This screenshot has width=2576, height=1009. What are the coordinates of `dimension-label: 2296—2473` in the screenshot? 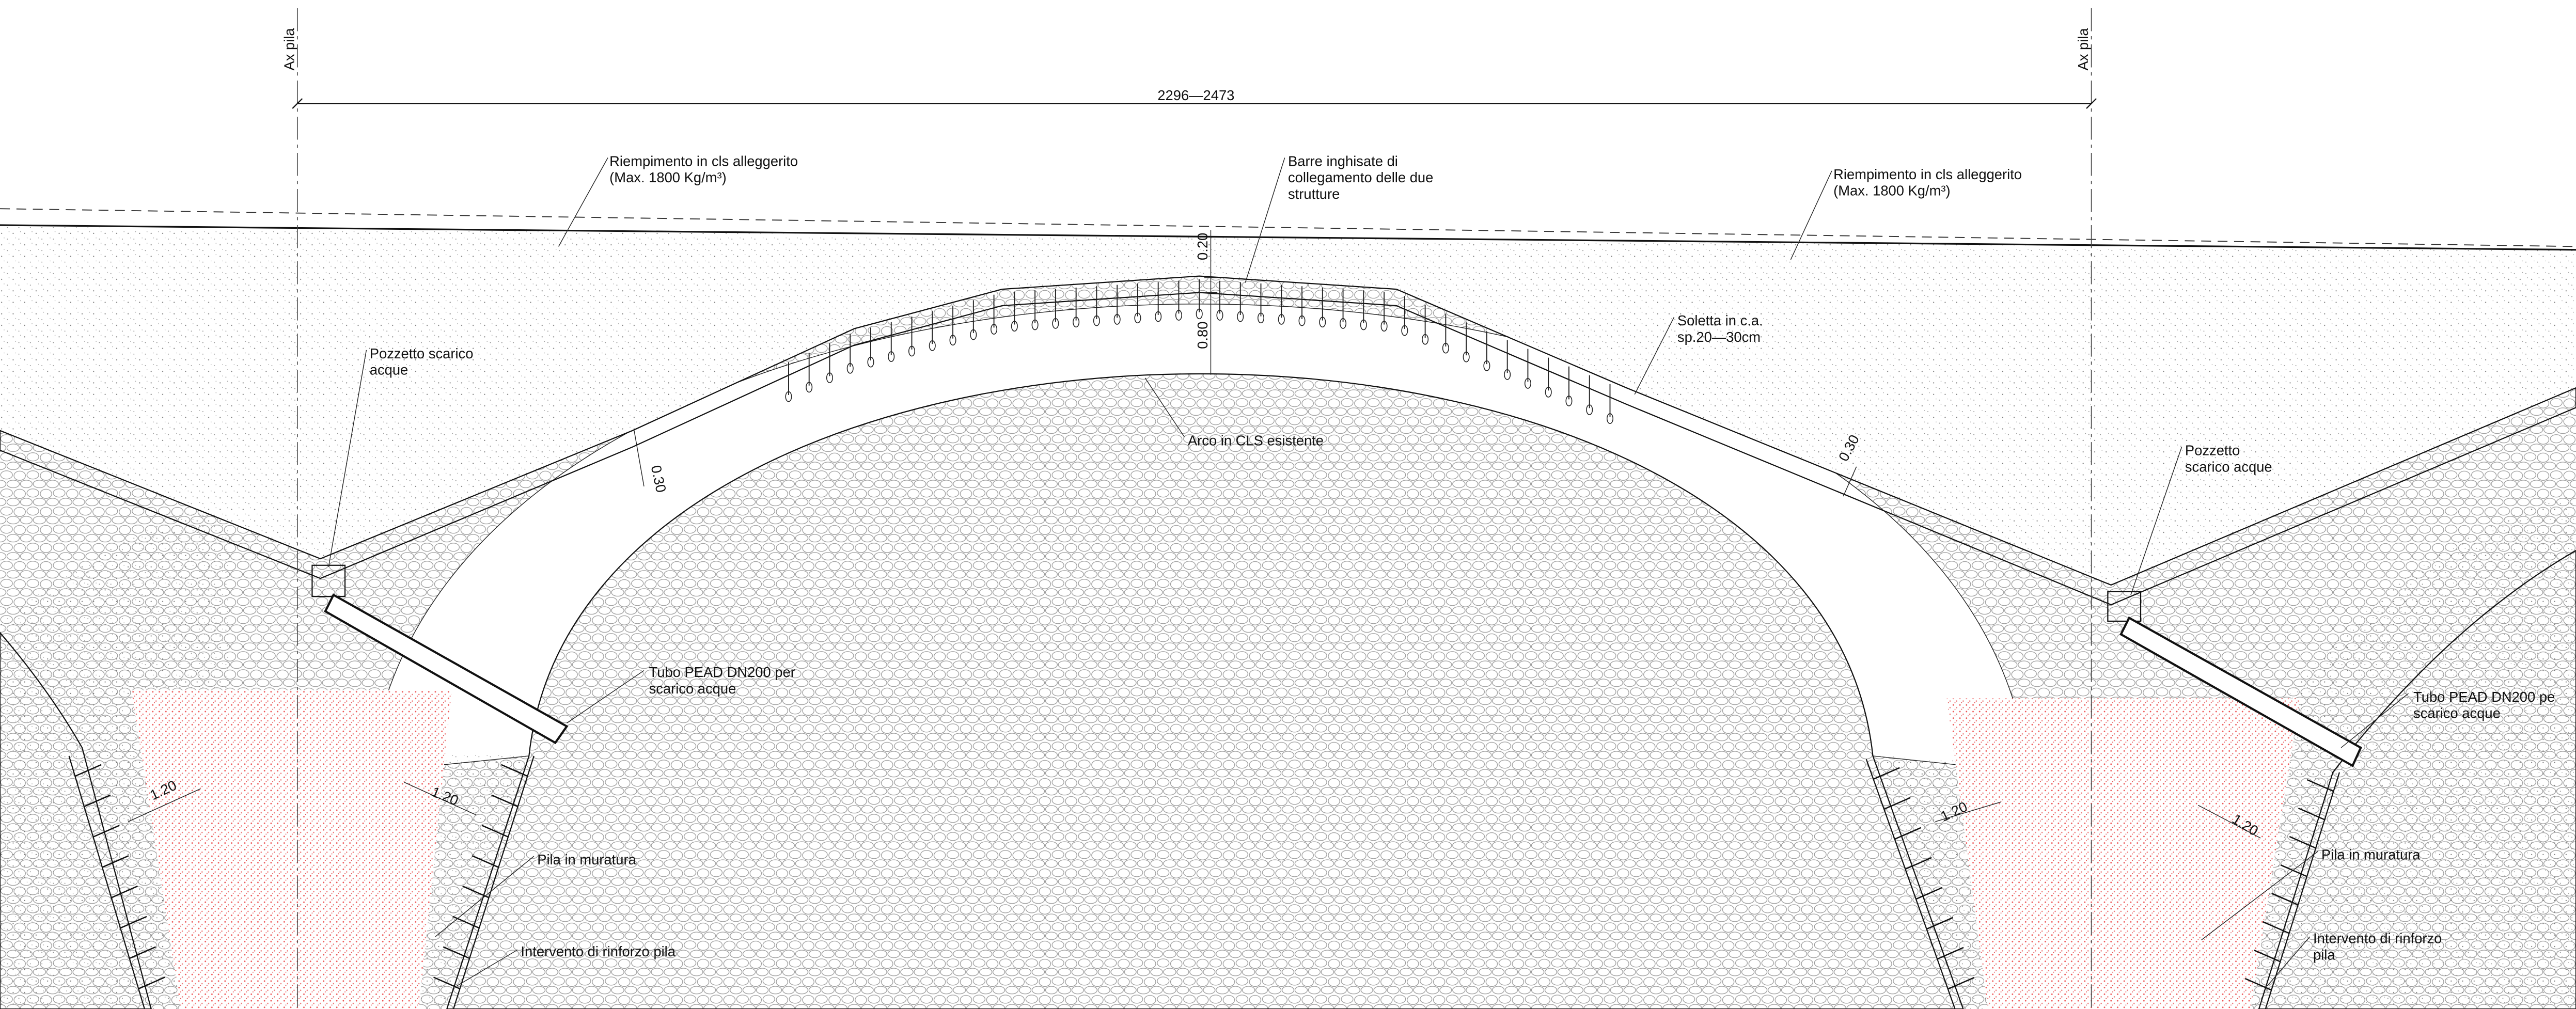 It's located at (1195, 95).